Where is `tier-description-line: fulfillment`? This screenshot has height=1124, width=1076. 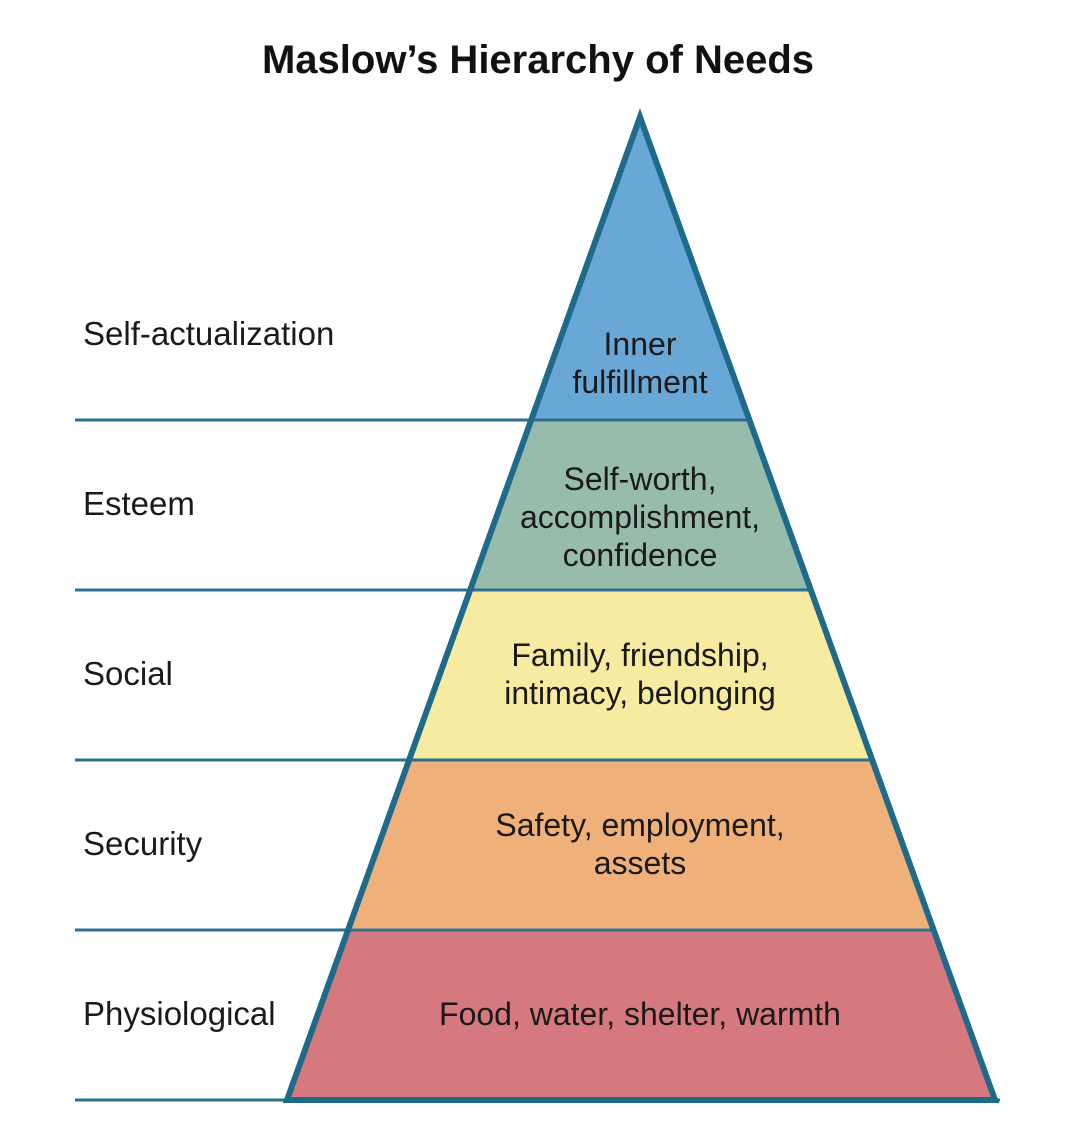
tier-description-line: fulfillment is located at coordinates (639, 382).